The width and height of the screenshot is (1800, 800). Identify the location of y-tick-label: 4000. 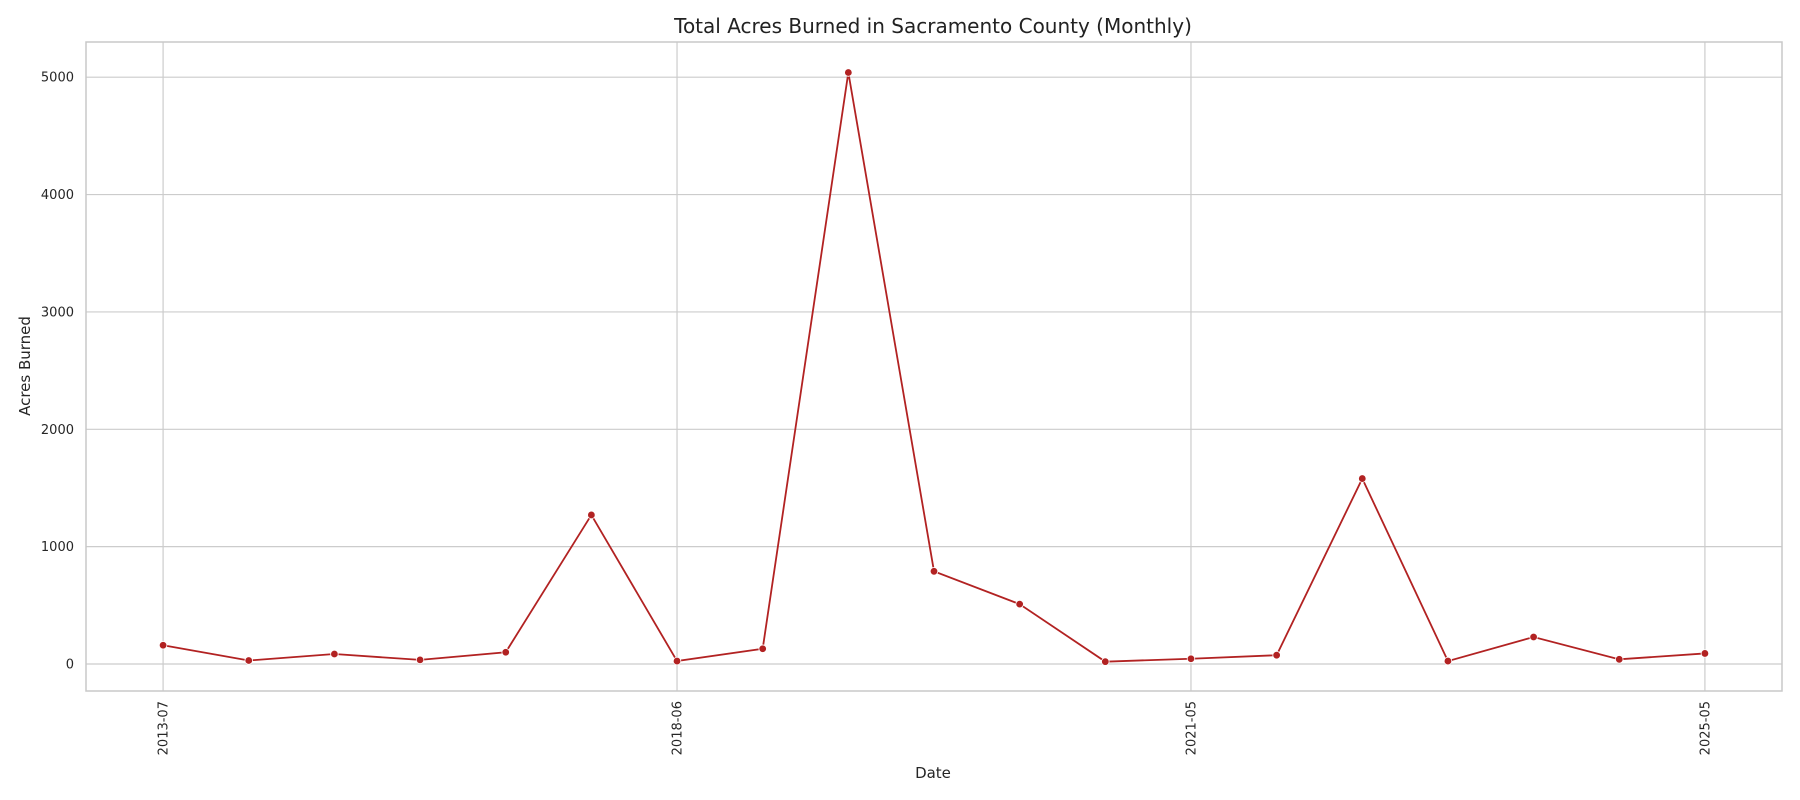
(57, 195).